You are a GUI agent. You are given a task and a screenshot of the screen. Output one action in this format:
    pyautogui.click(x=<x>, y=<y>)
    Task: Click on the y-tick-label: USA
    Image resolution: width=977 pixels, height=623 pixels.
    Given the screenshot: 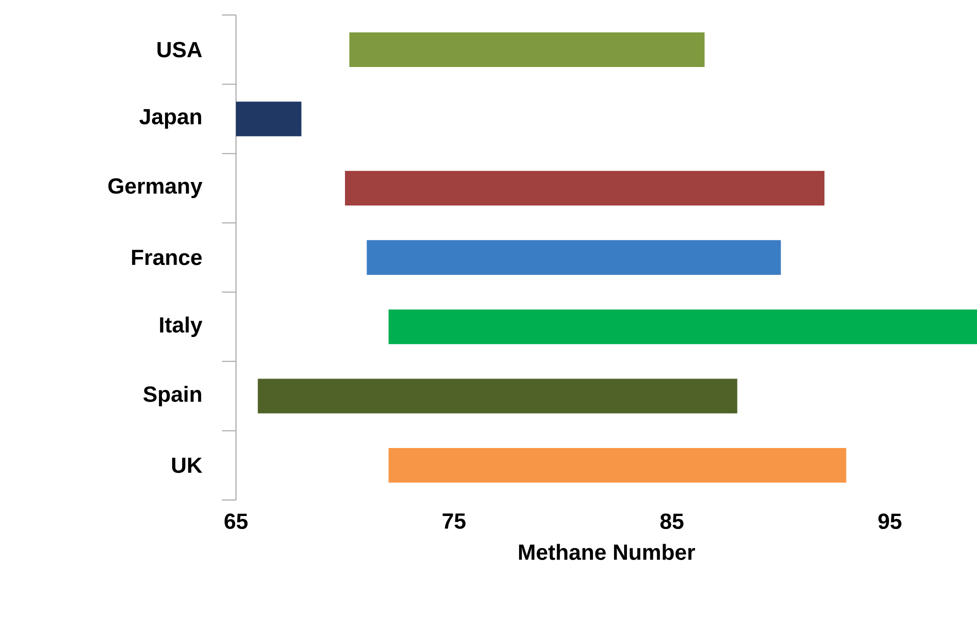 What is the action you would take?
    pyautogui.click(x=180, y=50)
    